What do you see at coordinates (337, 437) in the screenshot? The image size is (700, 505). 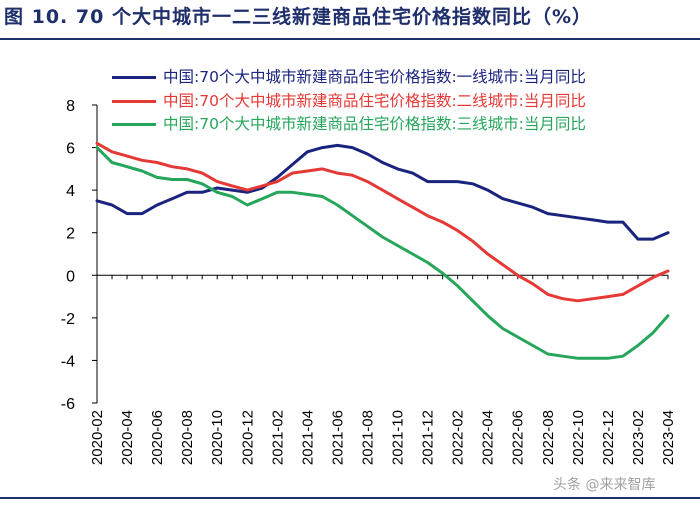 I see `x-tick-label: 2021-06` at bounding box center [337, 437].